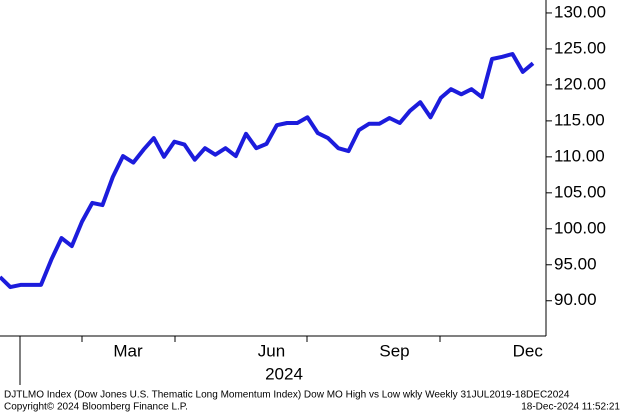  I want to click on x-tick-label: Sep, so click(394, 350).